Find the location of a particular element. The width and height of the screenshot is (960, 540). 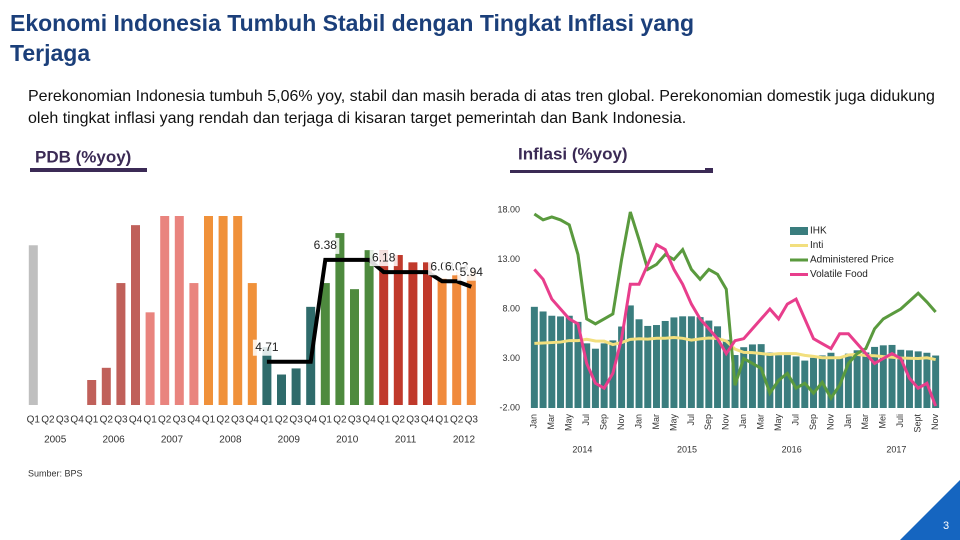

legend-swatch is located at coordinates (799, 231).